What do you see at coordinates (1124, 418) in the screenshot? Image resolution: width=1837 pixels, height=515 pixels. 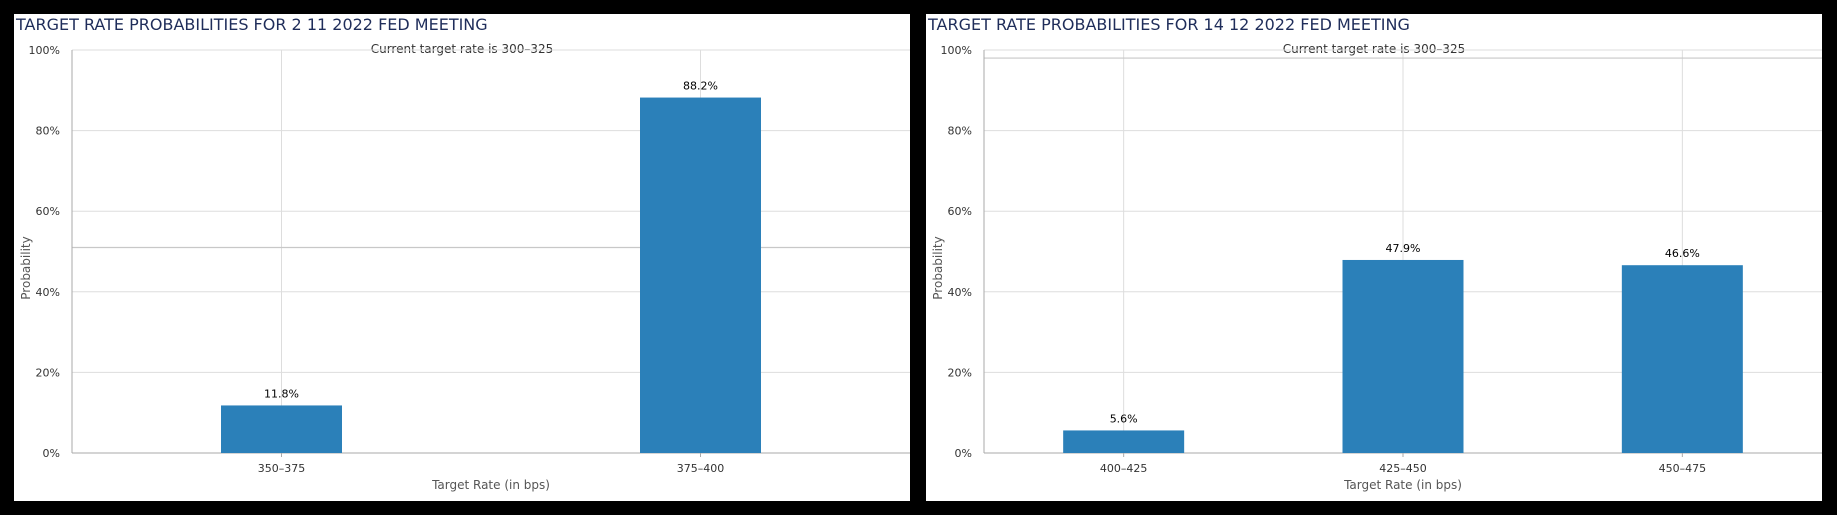 I see `data-label: 5.6%` at bounding box center [1124, 418].